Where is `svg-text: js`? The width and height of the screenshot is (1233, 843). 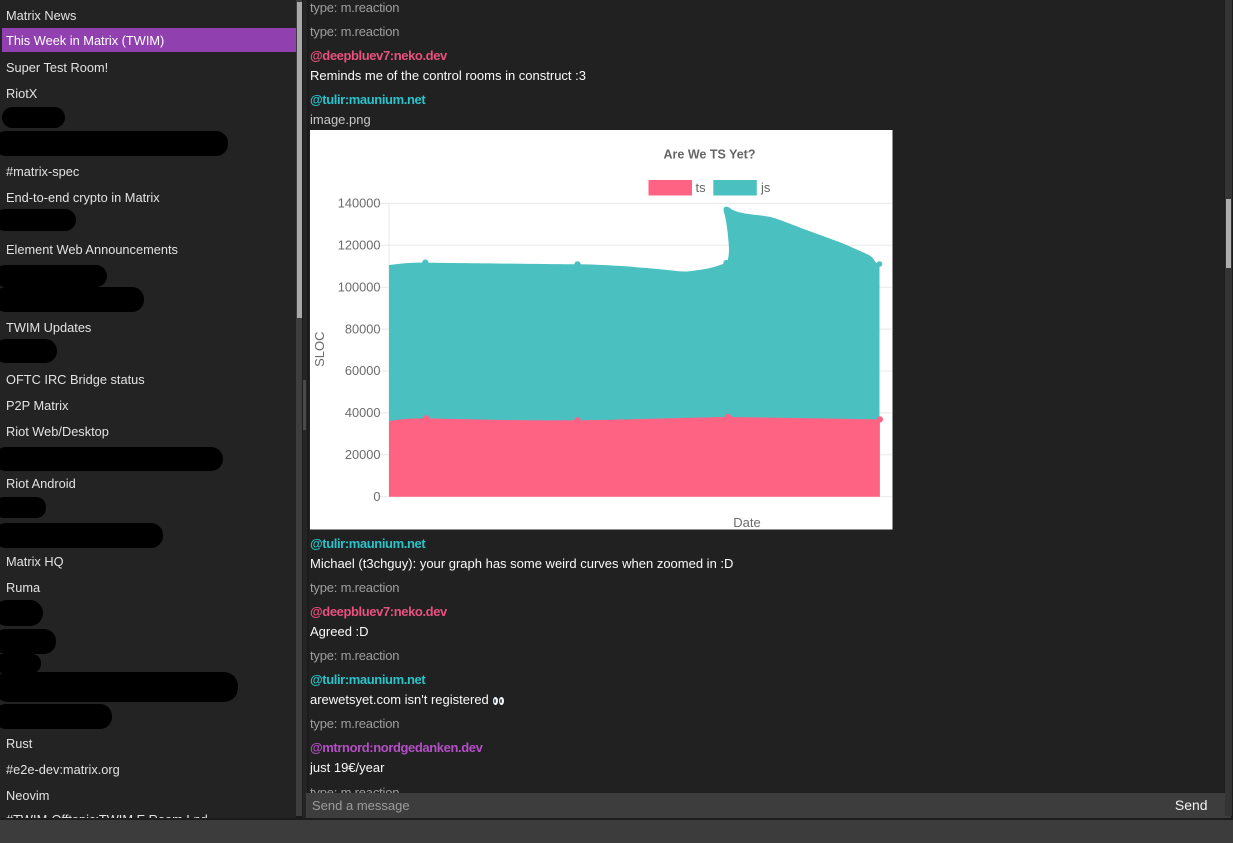 svg-text: js is located at coordinates (765, 187).